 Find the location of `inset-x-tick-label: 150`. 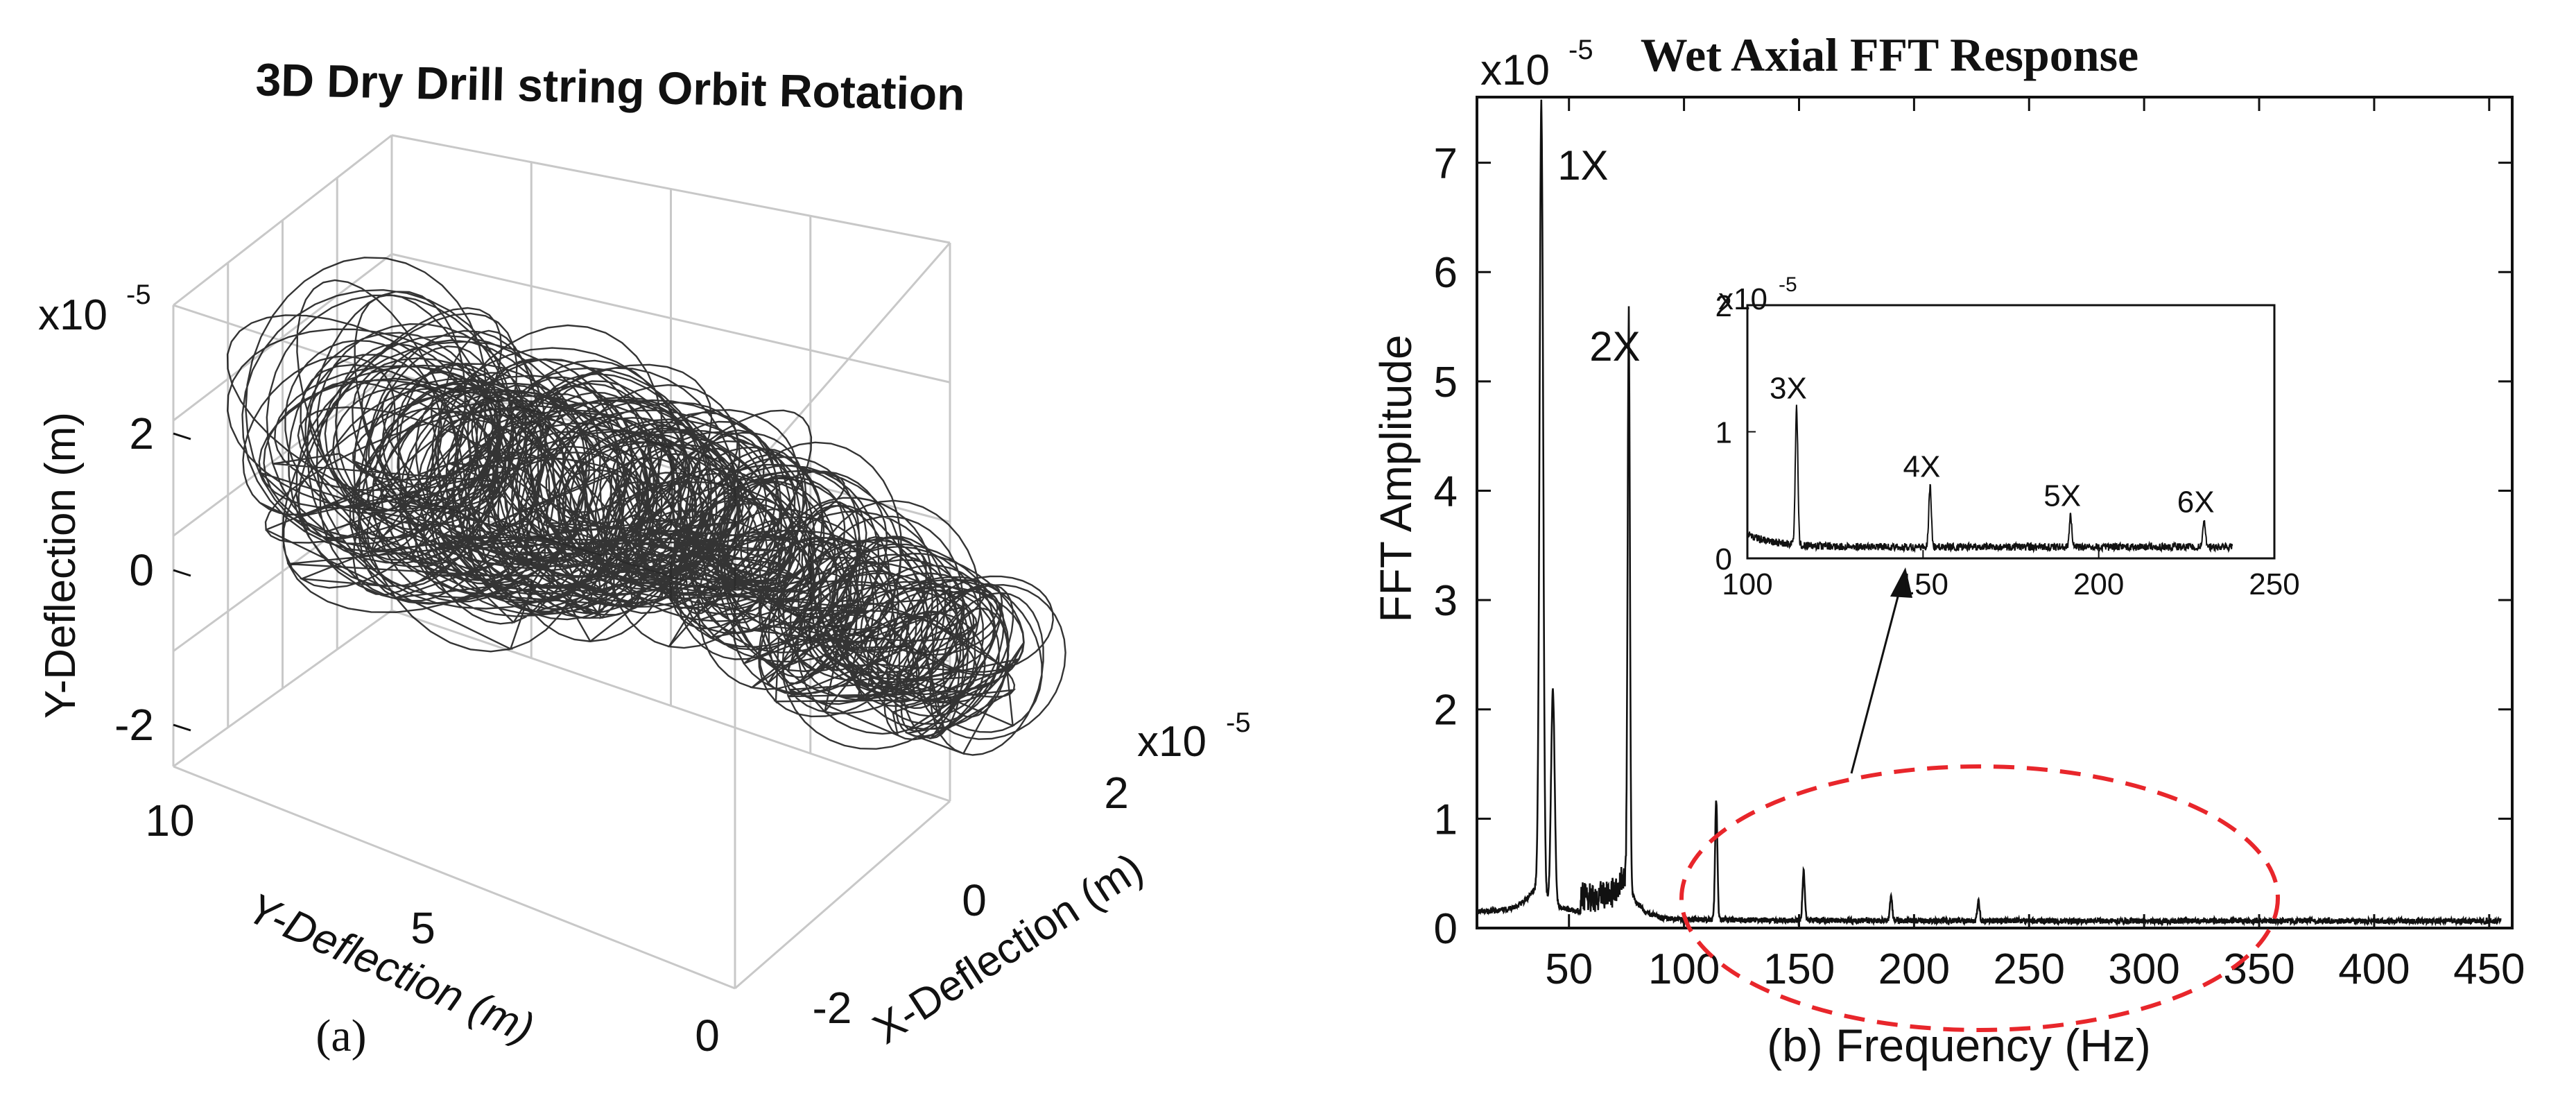

inset-x-tick-label: 150 is located at coordinates (1923, 584).